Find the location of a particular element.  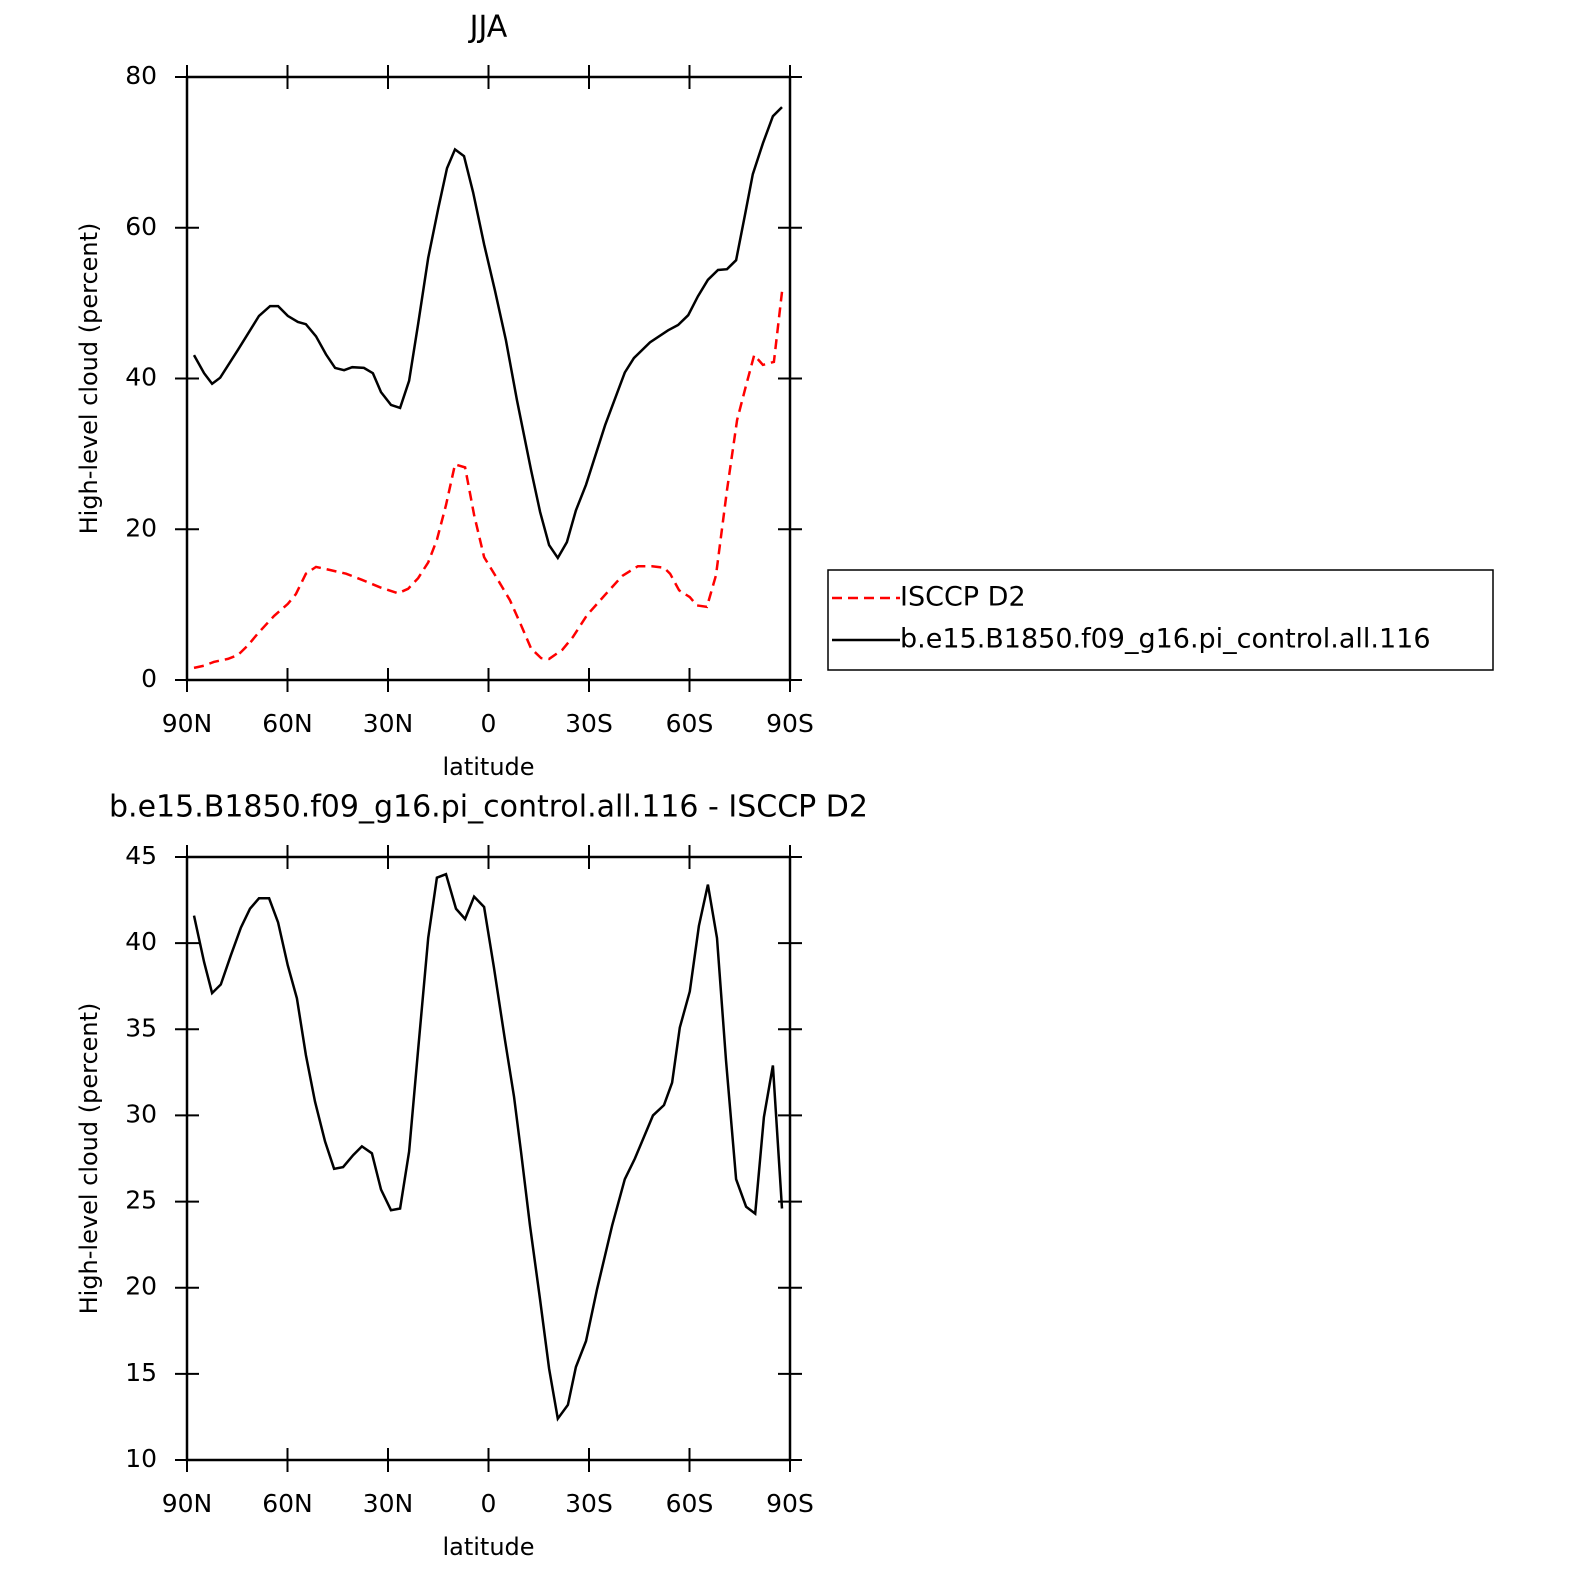

legend-label: b.e15.B1850.f09_g16.pi_control.all.116 is located at coordinates (1165, 639).